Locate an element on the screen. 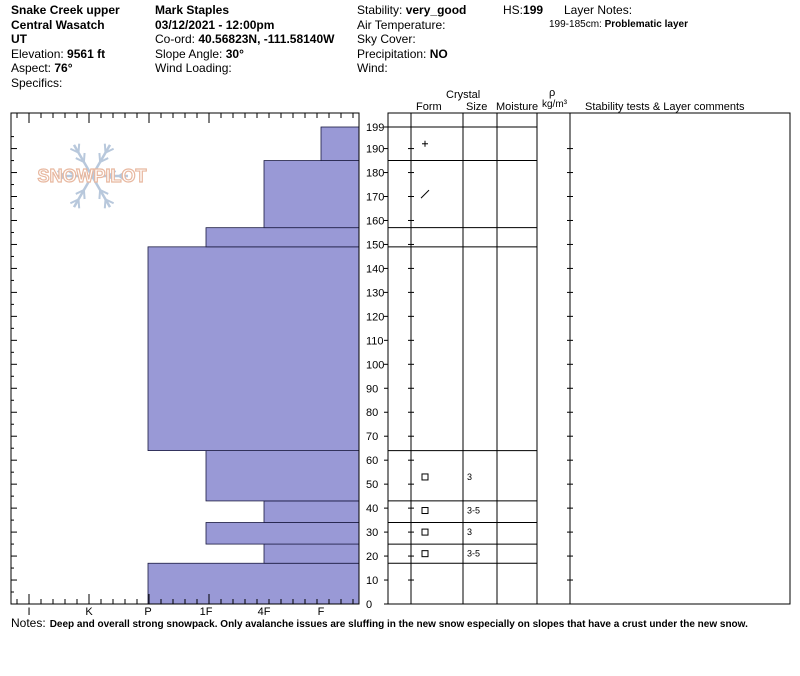  hs-block: HS:199 is located at coordinates (523, 10).